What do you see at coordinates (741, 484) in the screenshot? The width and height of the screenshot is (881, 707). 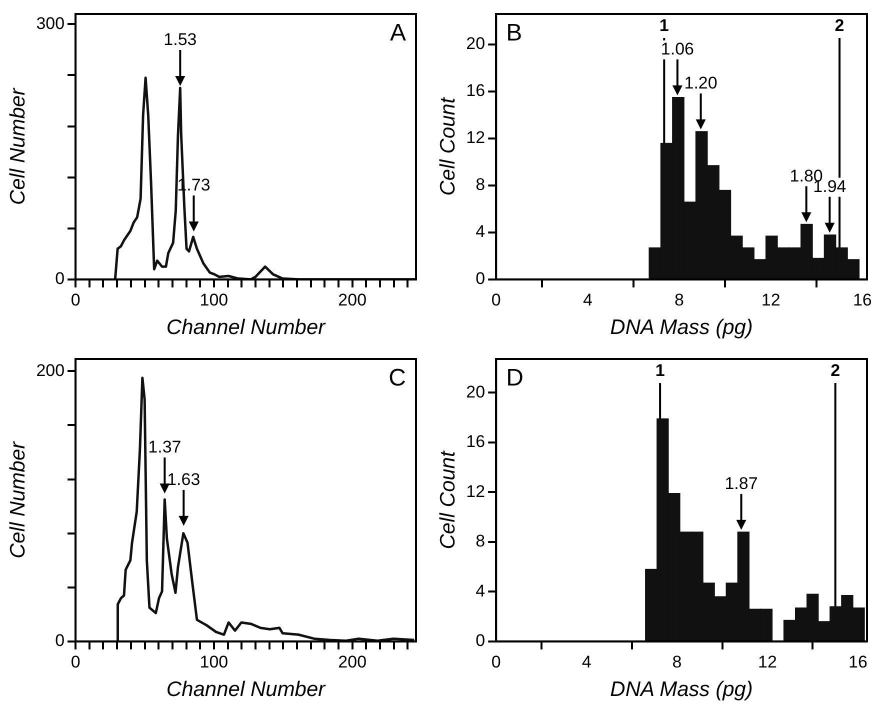 I see `annotation: 1.87` at bounding box center [741, 484].